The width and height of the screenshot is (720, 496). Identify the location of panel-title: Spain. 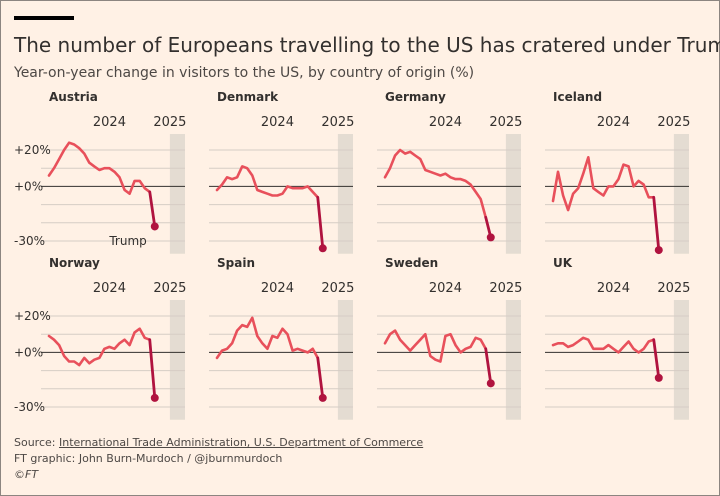
(236, 263).